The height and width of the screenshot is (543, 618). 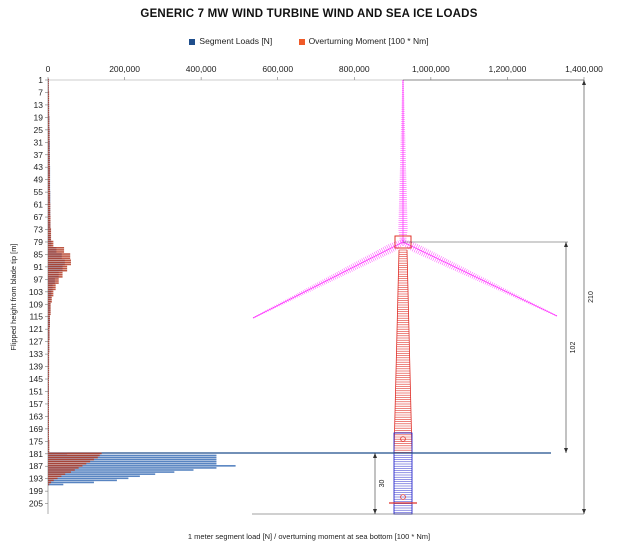 I want to click on y-tick-label: 145, so click(x=36, y=379).